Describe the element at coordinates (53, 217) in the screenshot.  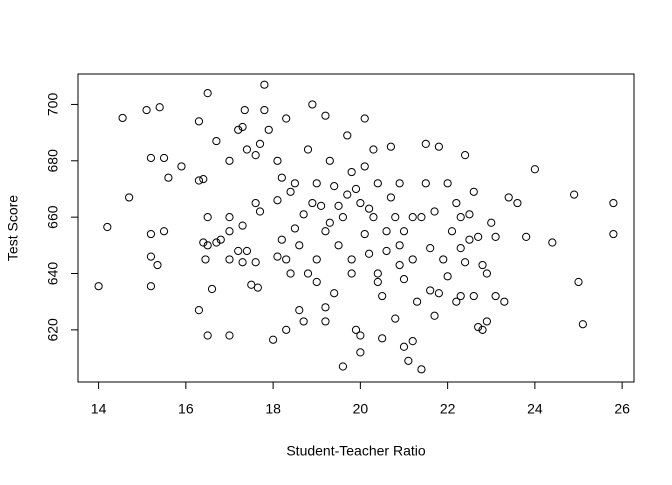
I see `y-tick-label: 660` at that location.